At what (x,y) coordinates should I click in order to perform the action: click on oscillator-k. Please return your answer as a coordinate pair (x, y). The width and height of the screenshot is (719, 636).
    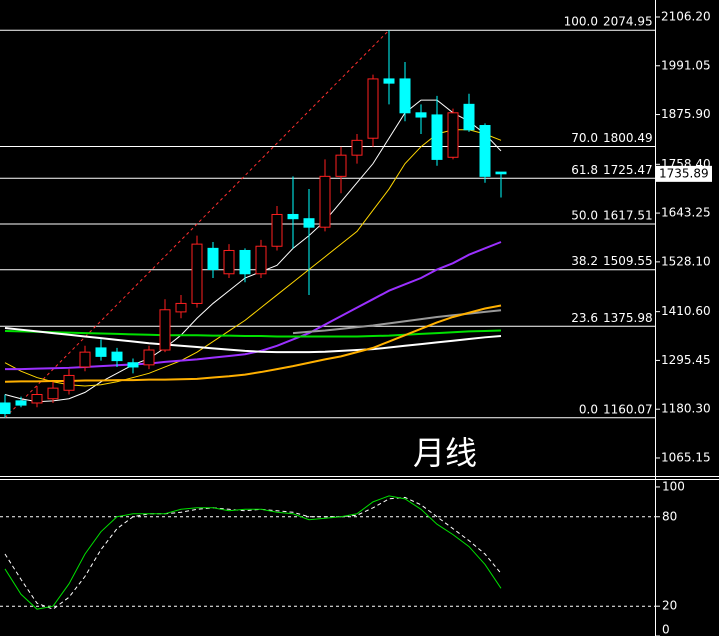
    Looking at the image, I should click on (253, 552).